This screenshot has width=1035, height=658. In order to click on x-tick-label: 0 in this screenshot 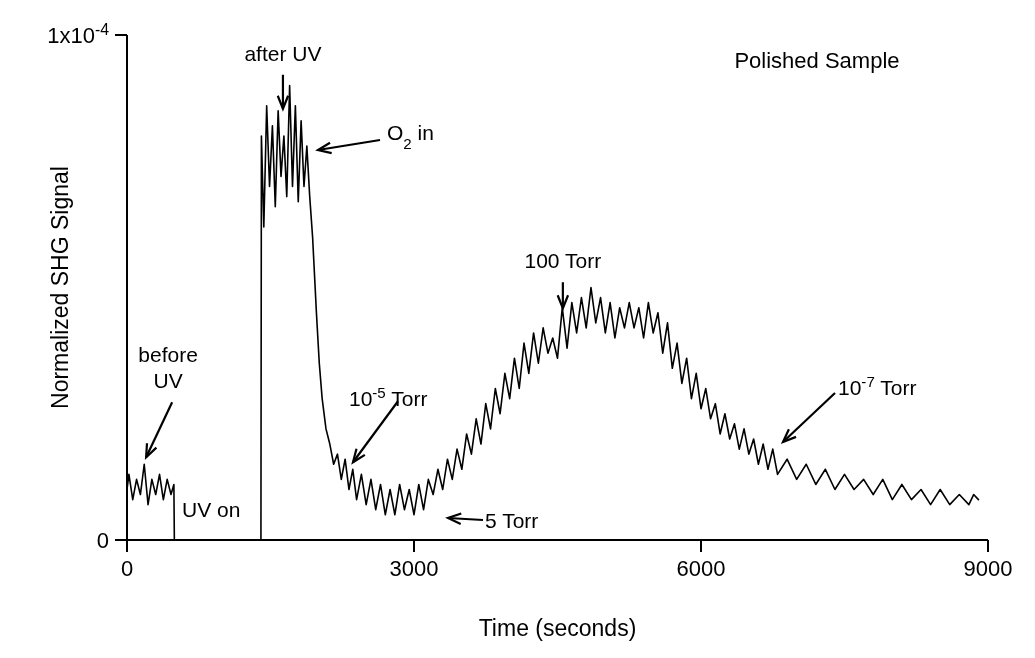, I will do `click(127, 568)`.